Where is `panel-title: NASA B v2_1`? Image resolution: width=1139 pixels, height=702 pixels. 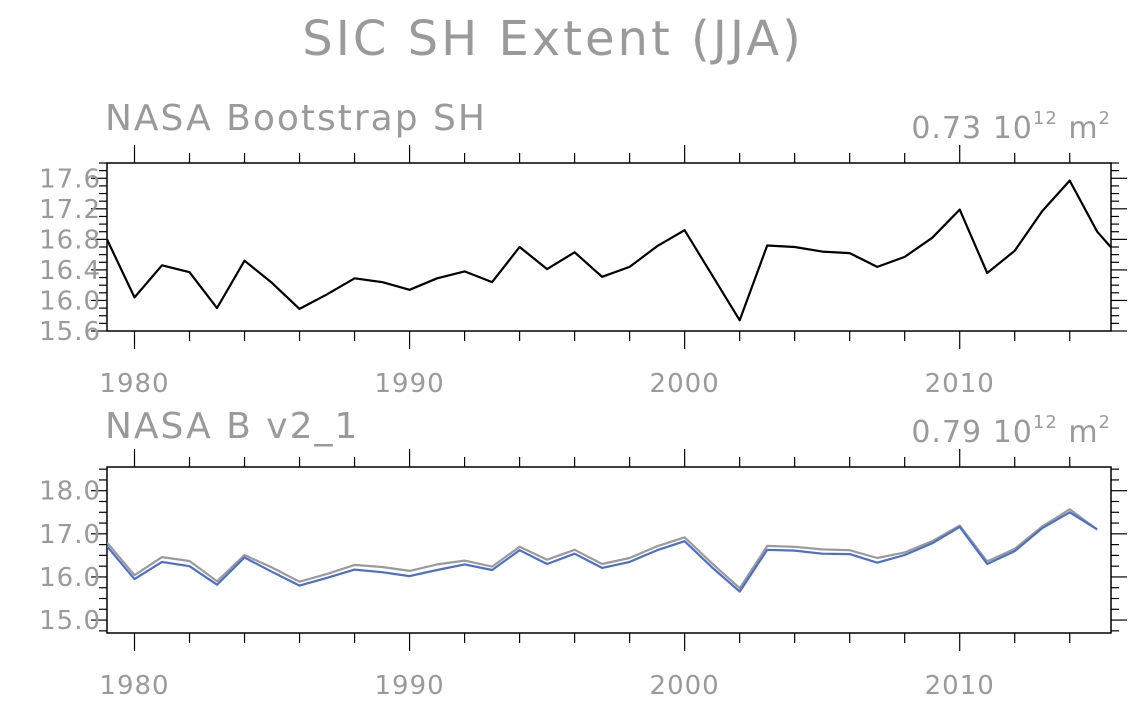
panel-title: NASA B v2_1 is located at coordinates (232, 426).